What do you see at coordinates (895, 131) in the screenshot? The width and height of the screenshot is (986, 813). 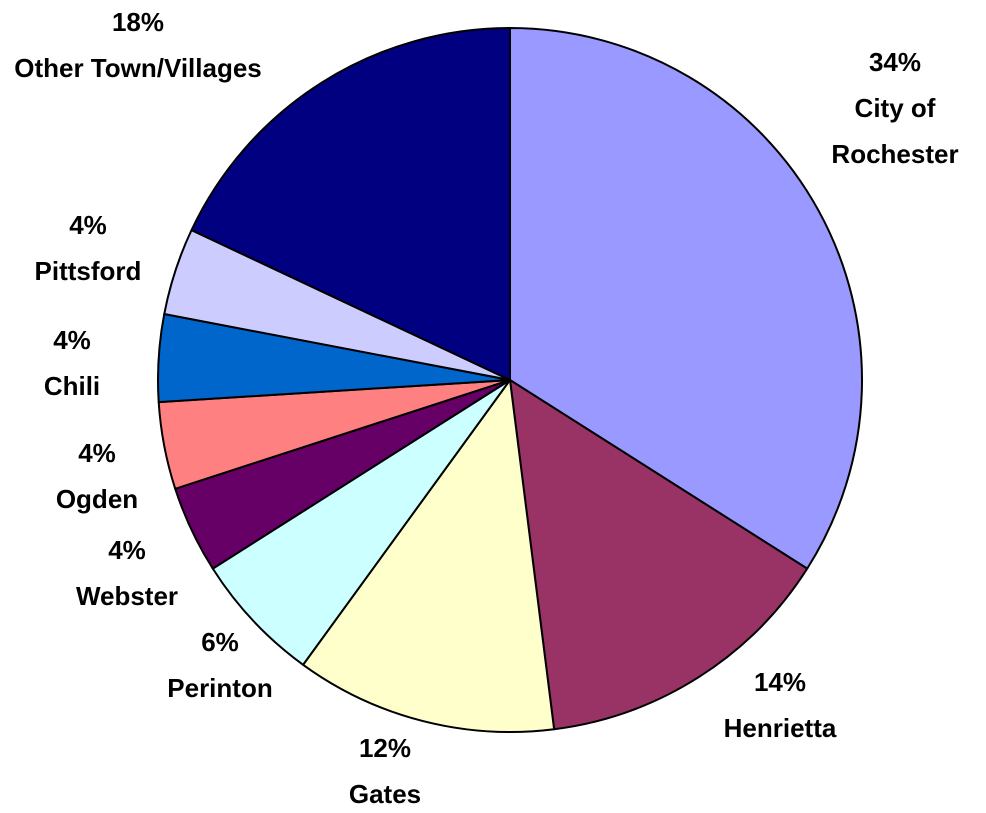 I see `category-label: City of Rochester` at bounding box center [895, 131].